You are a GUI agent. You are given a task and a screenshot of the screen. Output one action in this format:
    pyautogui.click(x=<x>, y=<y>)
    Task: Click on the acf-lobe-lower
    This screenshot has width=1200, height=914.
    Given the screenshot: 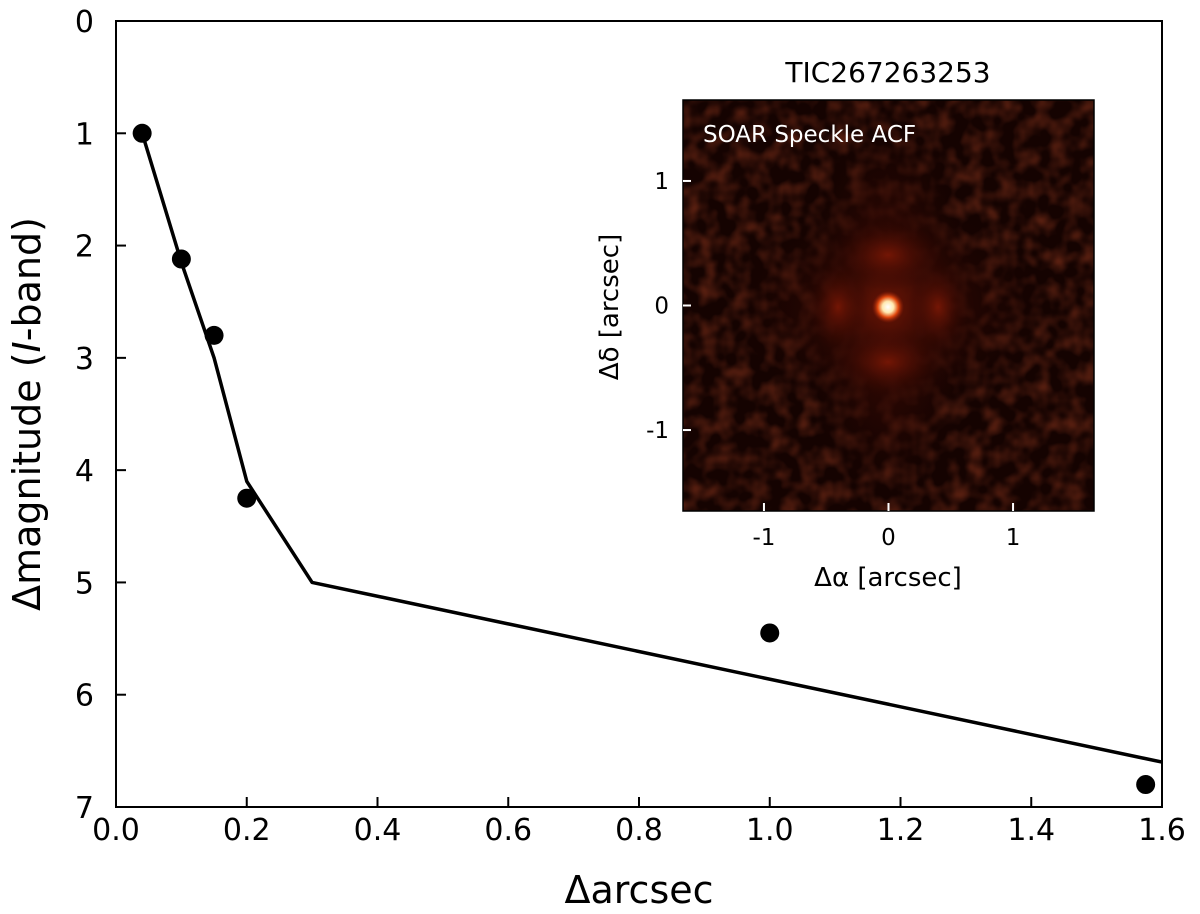 What is the action you would take?
    pyautogui.click(x=888, y=362)
    